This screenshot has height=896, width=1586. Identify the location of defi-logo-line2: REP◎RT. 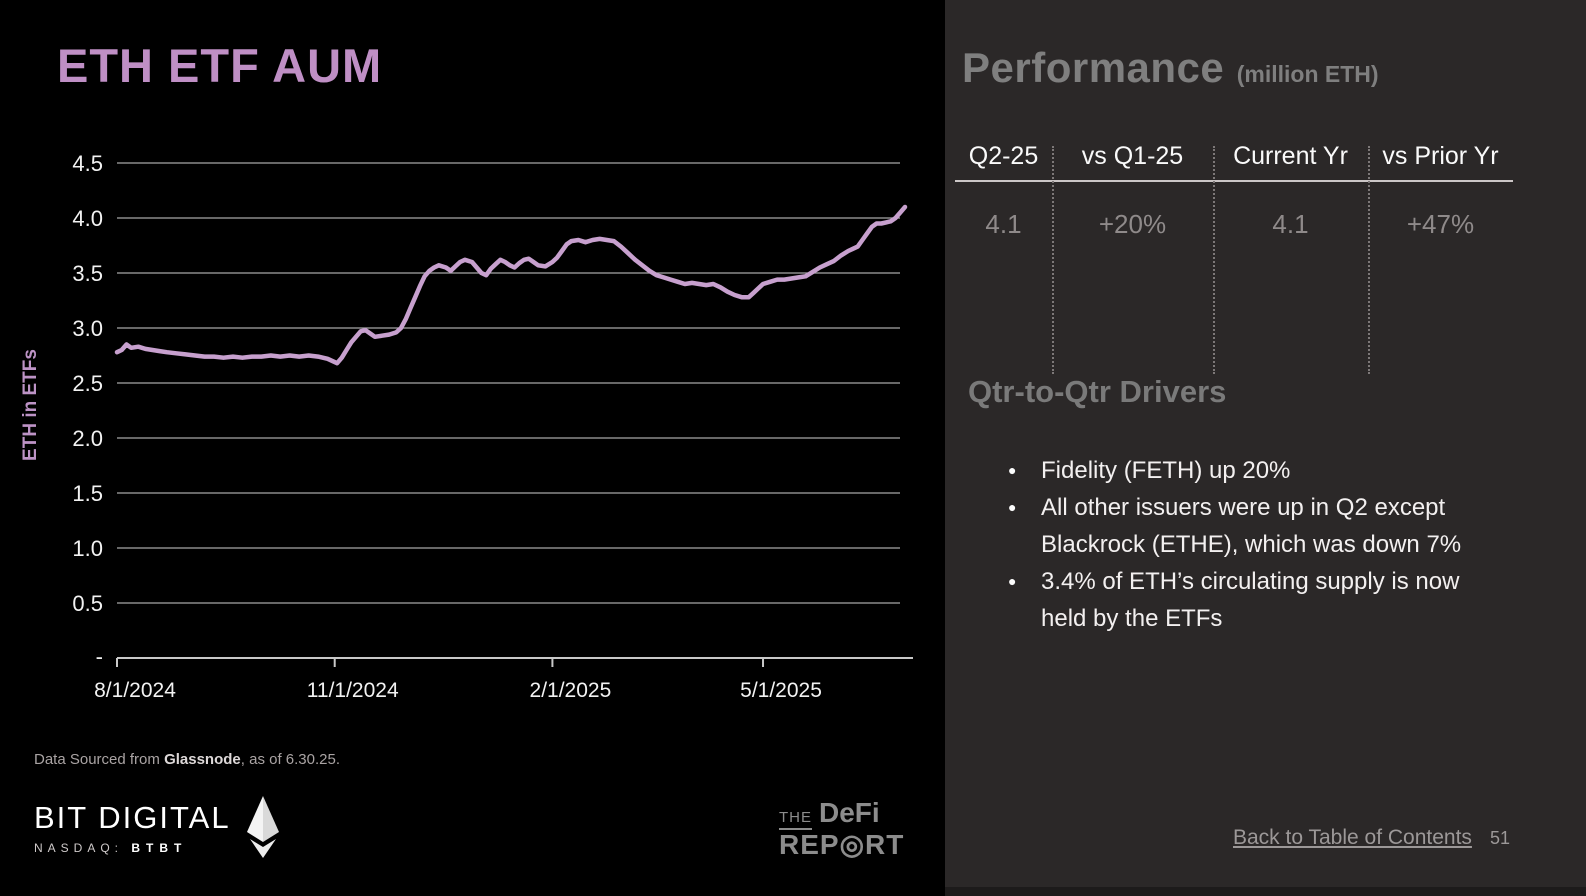
(841, 844).